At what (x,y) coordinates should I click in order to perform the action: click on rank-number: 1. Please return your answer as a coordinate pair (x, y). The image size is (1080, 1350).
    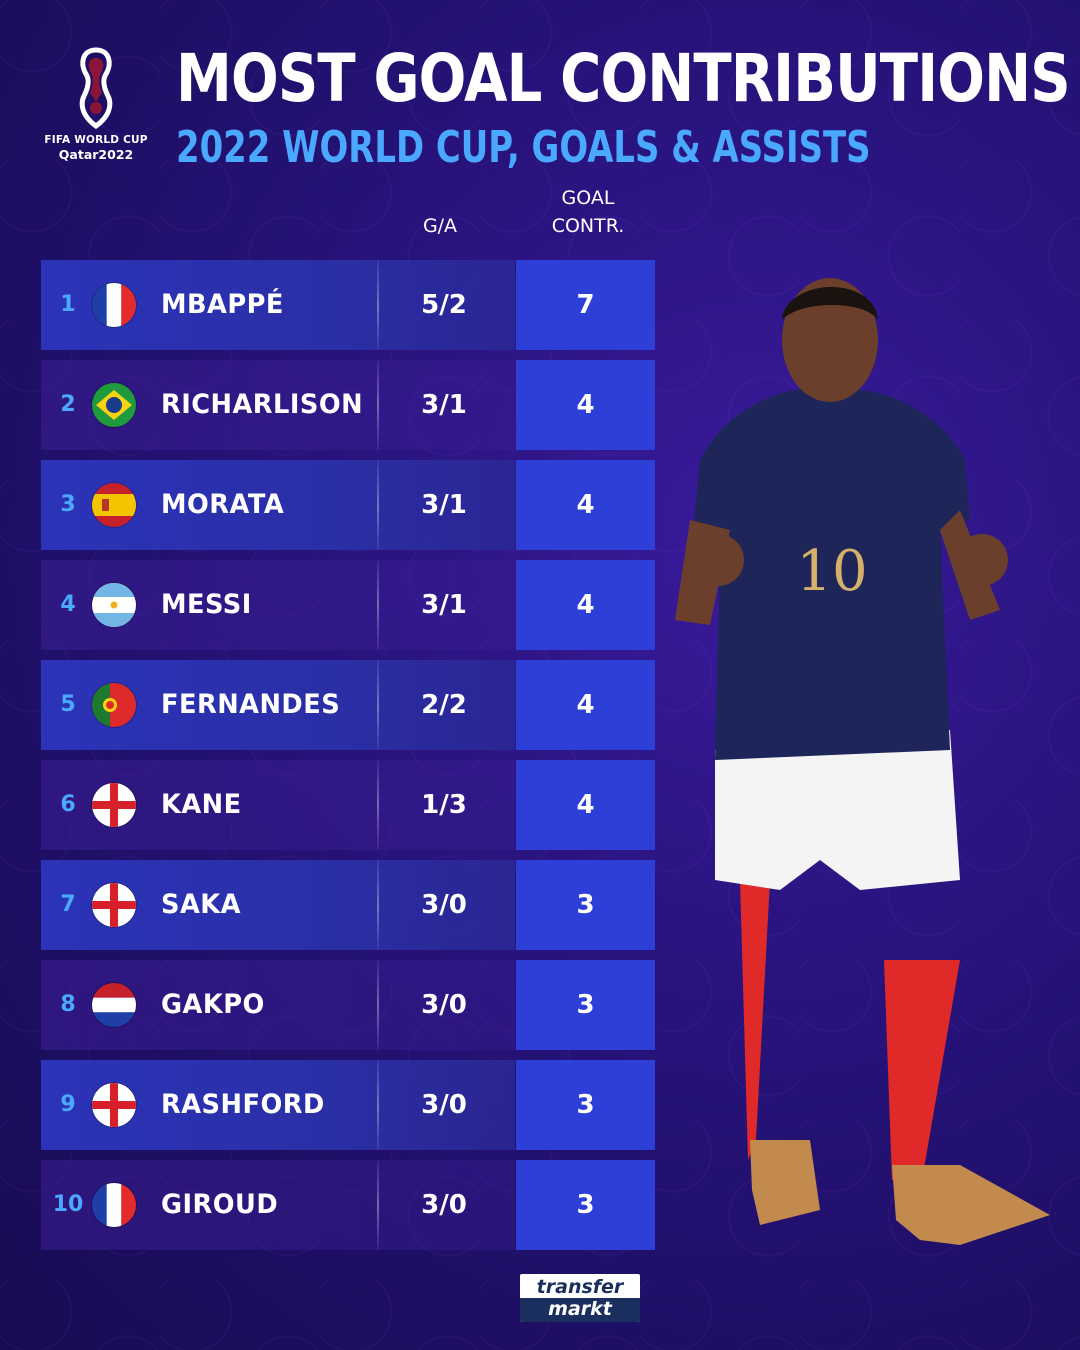
    Looking at the image, I should click on (68, 304).